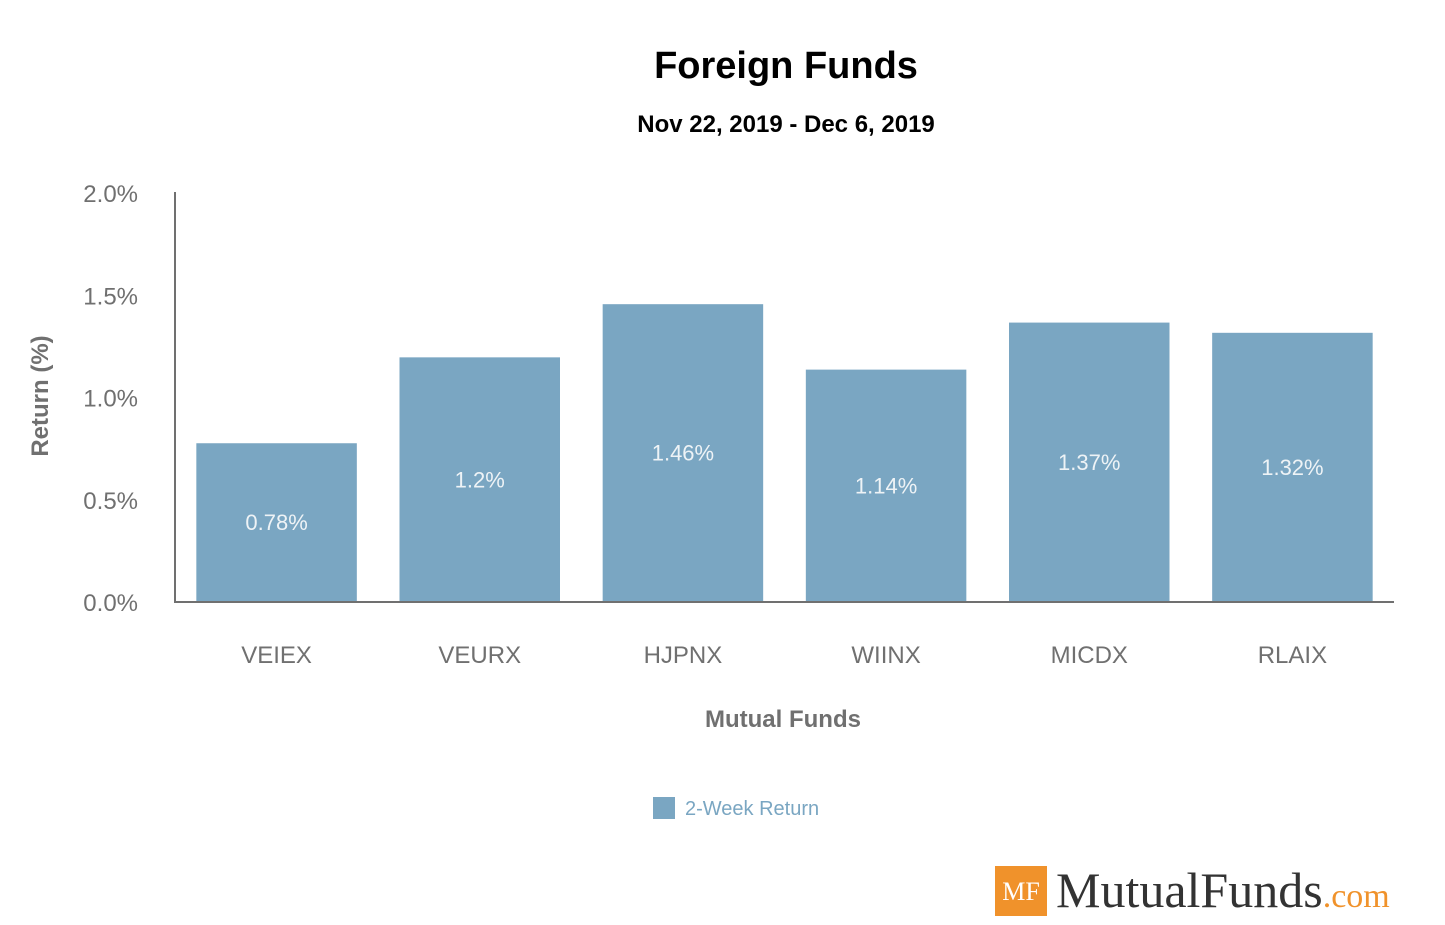  What do you see at coordinates (784, 655) in the screenshot?
I see `x-tick-labels: VEIEX VEURX HJPNX WIINX MICDX RLAIX` at bounding box center [784, 655].